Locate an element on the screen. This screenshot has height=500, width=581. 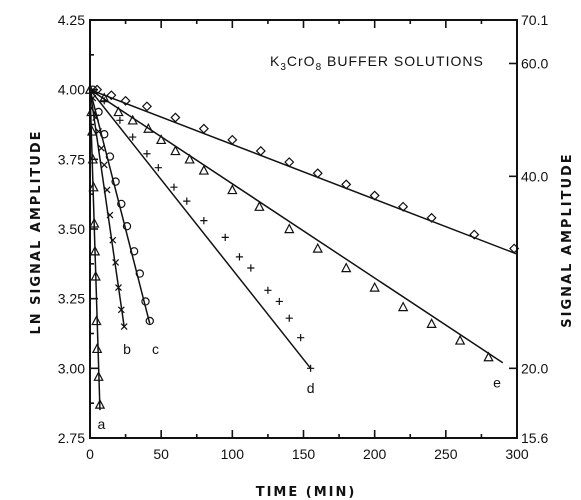
y-tick-label: 3.50 is located at coordinates (71, 229).